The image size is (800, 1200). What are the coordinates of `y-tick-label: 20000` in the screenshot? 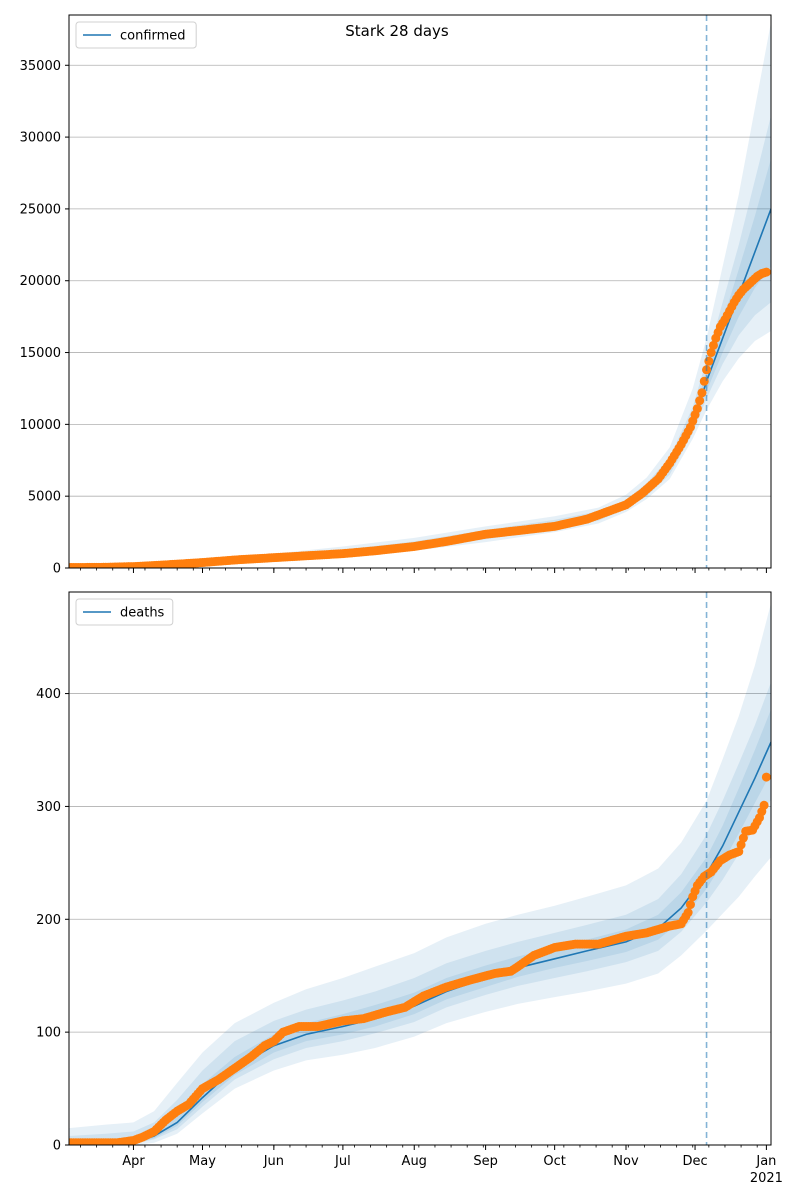 It's located at (40, 281).